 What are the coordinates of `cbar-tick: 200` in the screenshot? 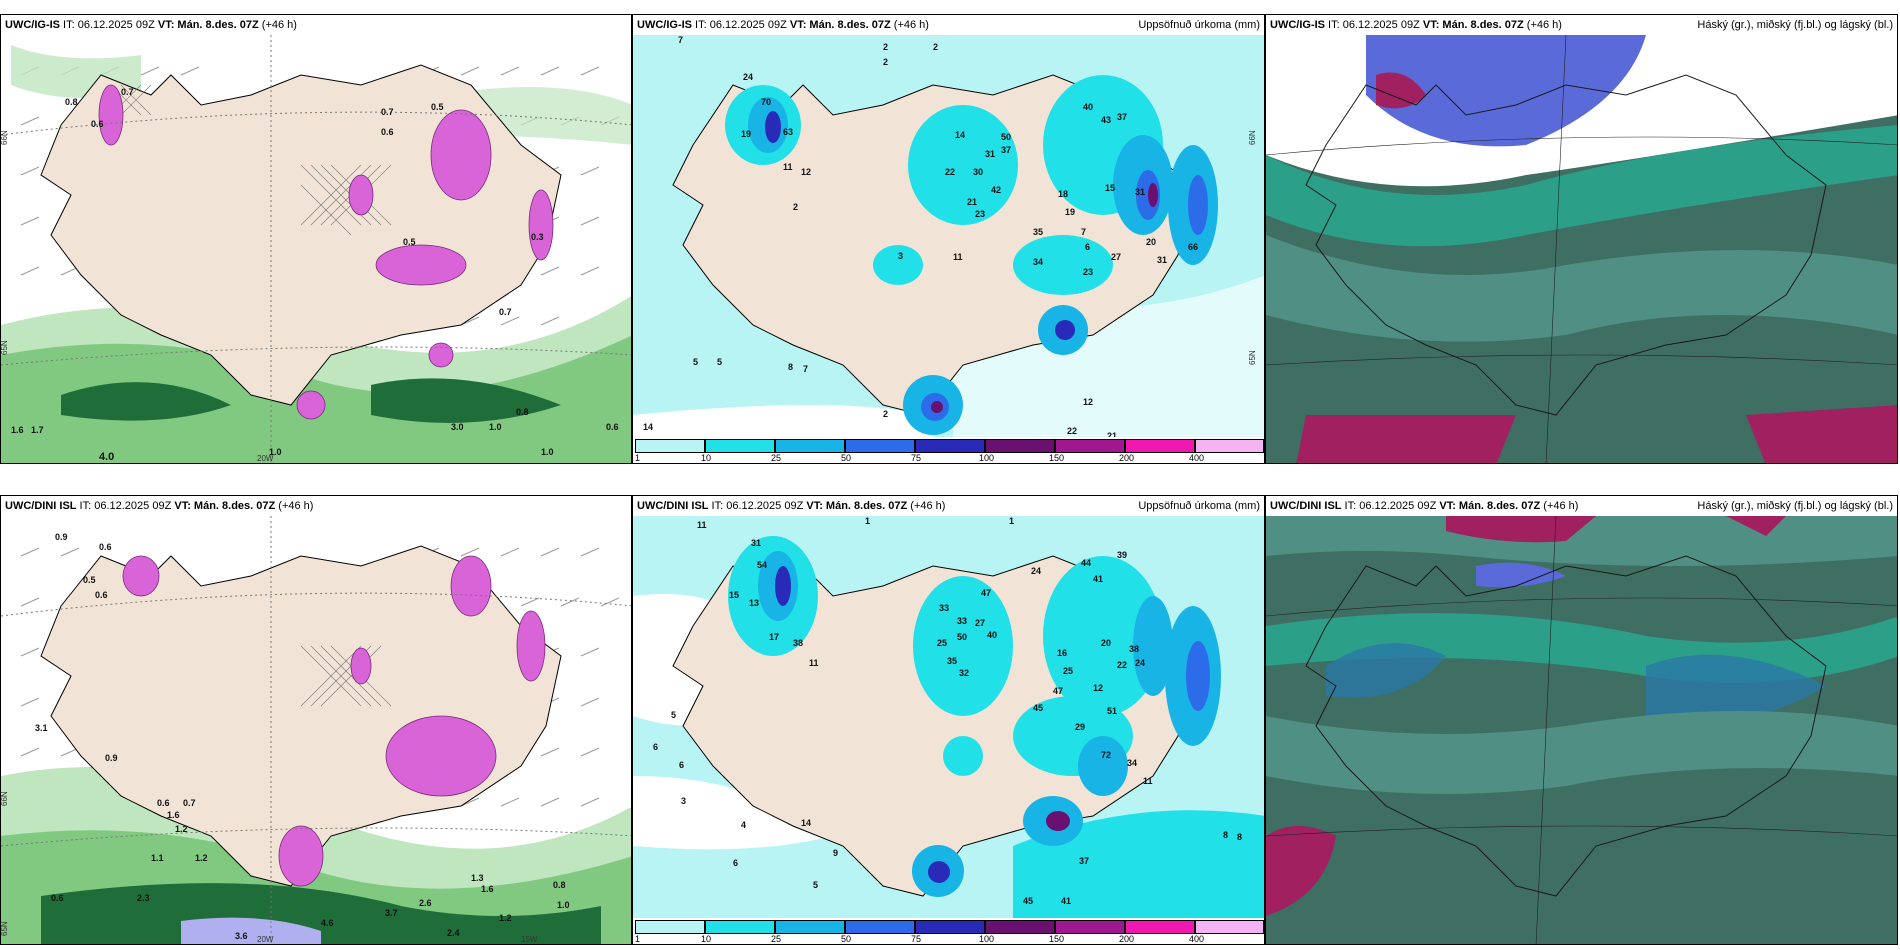 It's located at (1127, 458).